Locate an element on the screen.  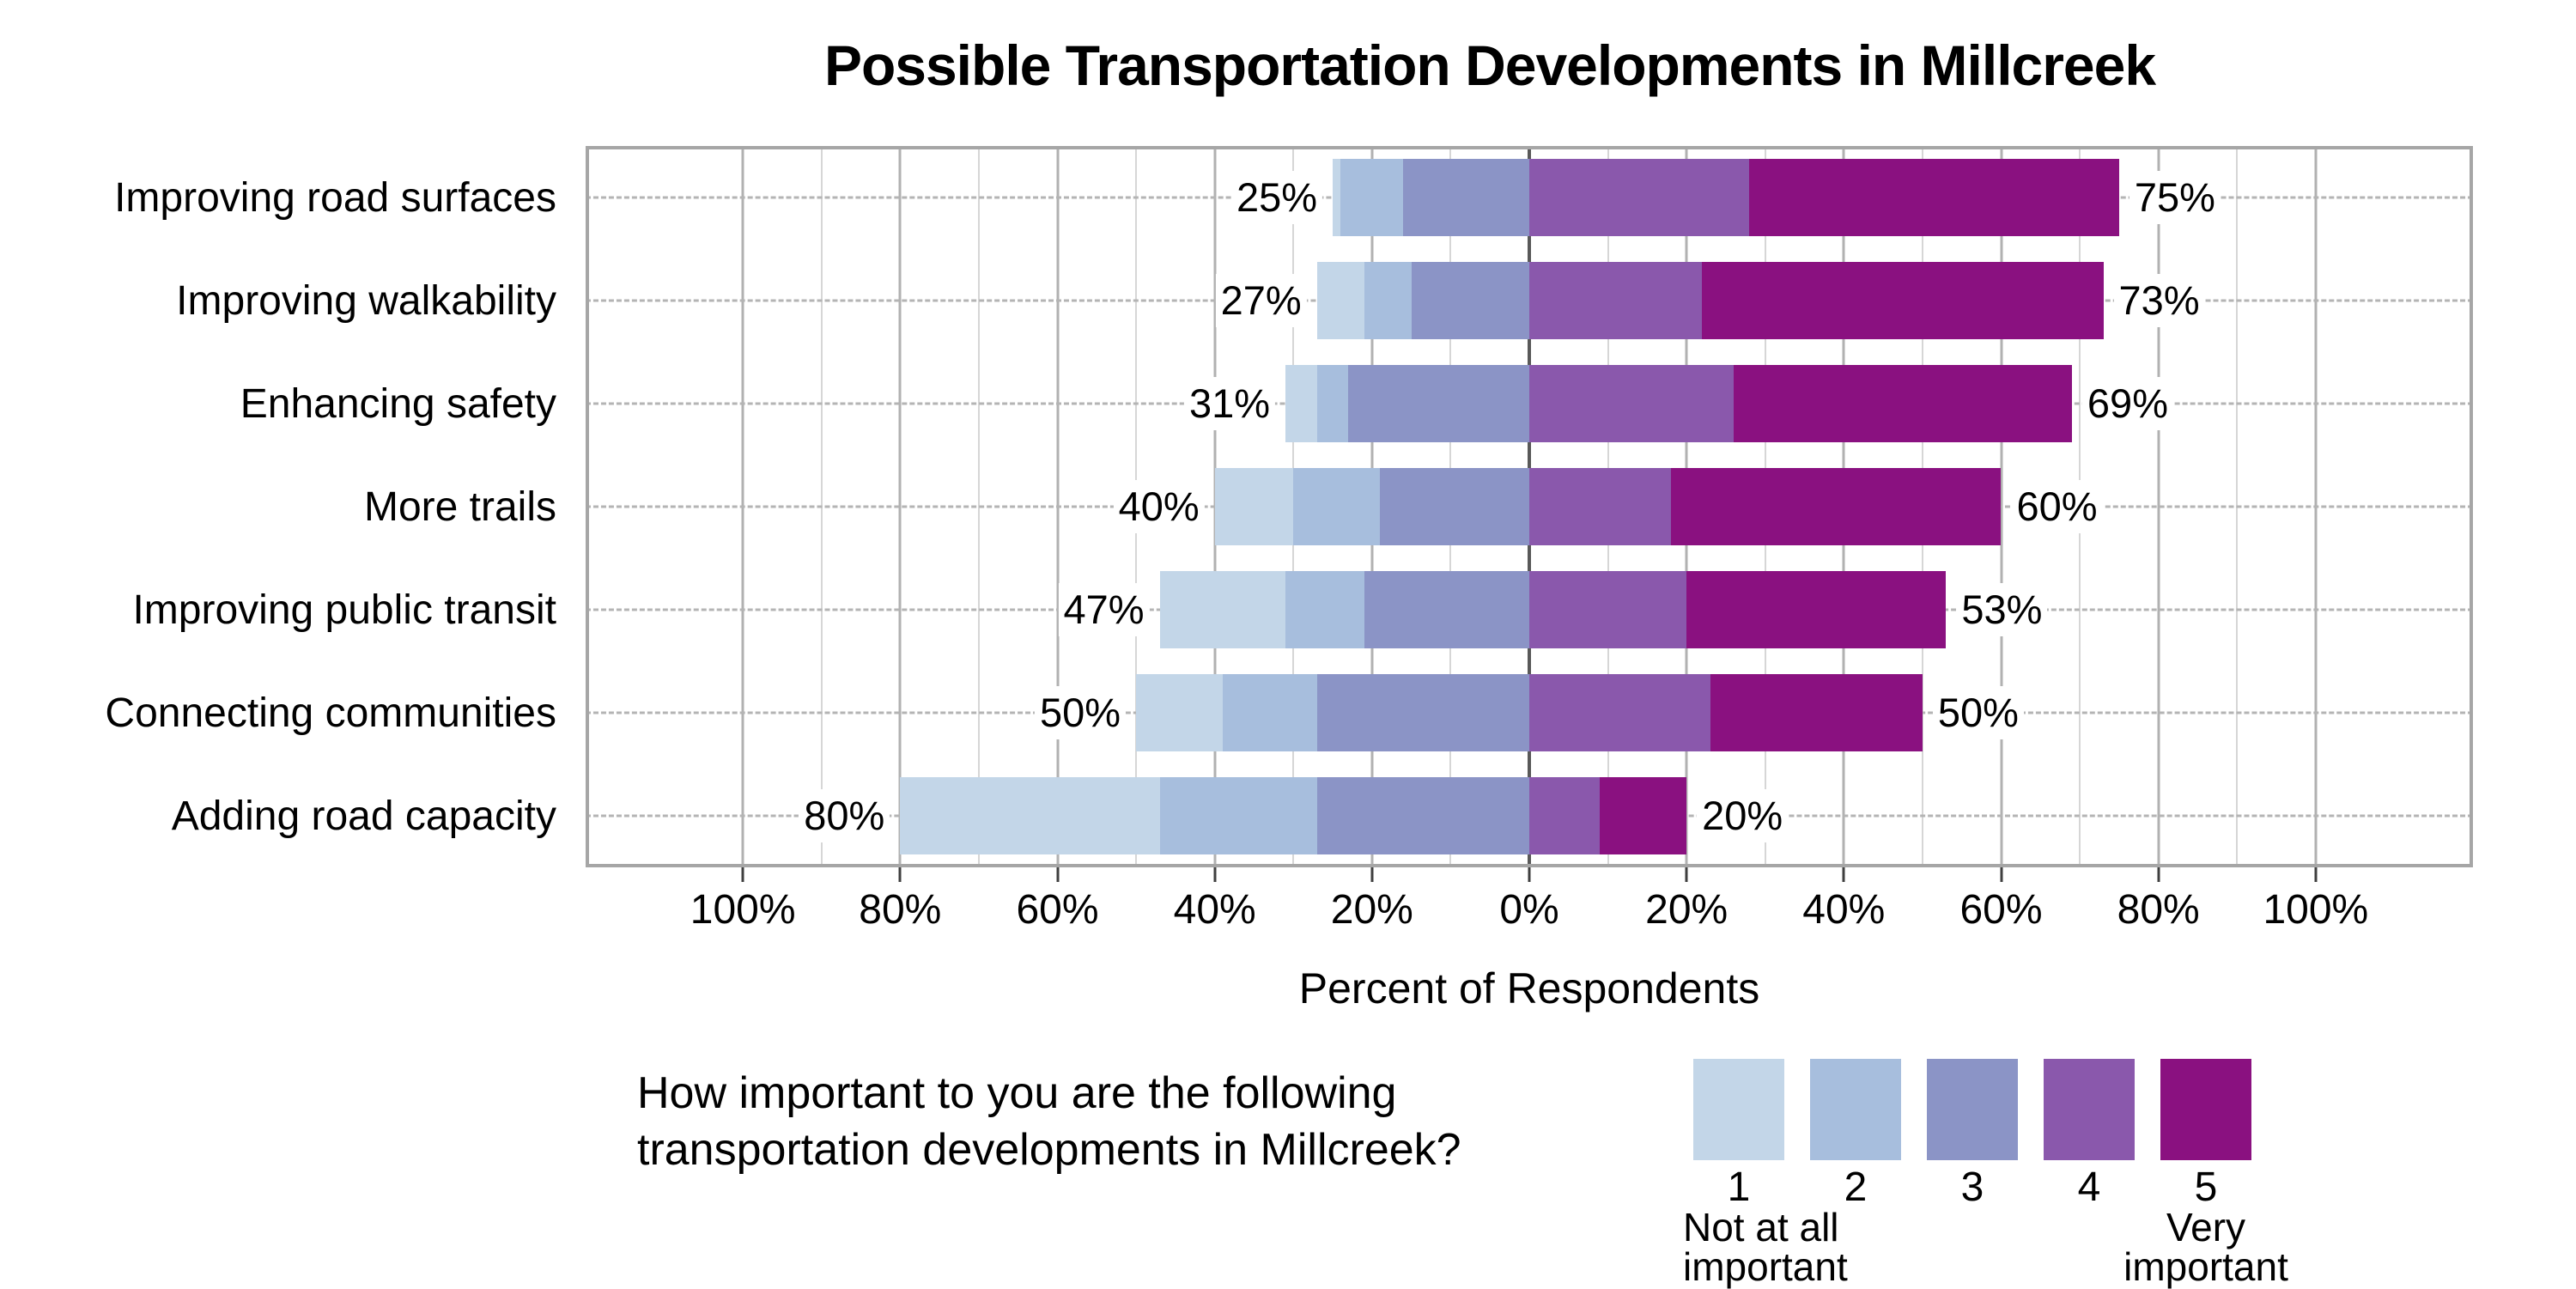
category-label: Improving walkability is located at coordinates (366, 300).